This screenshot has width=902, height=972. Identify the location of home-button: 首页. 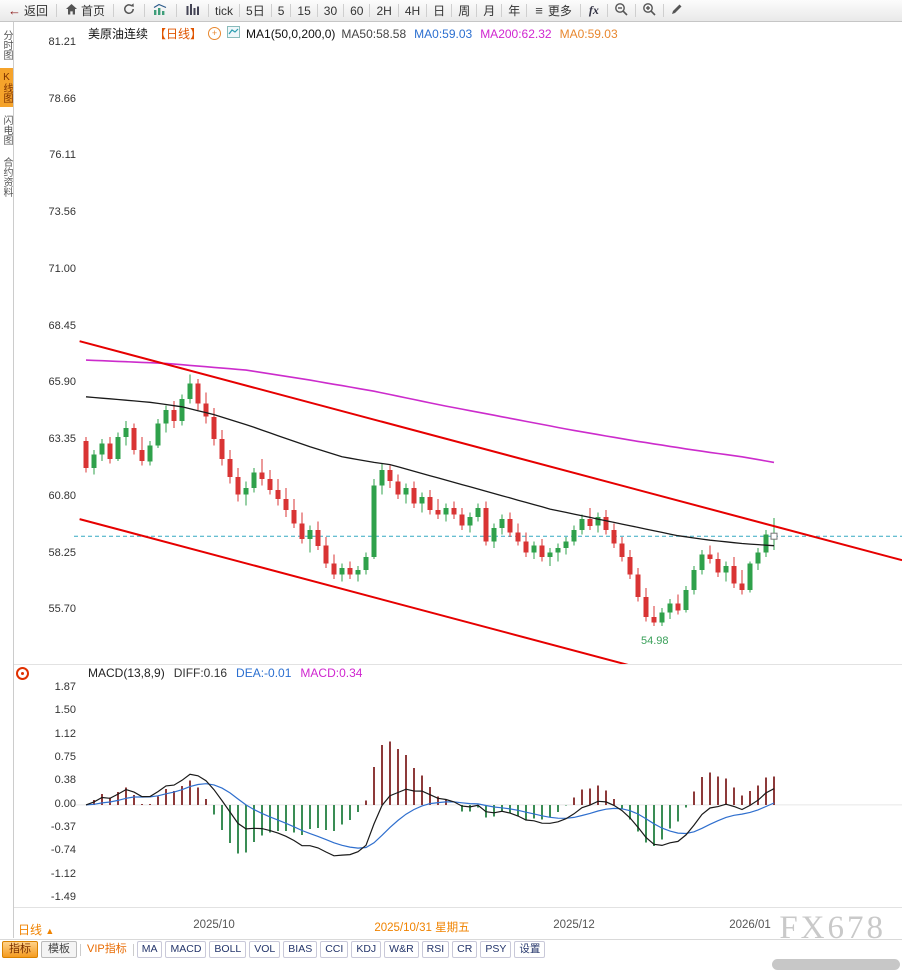
(85, 10).